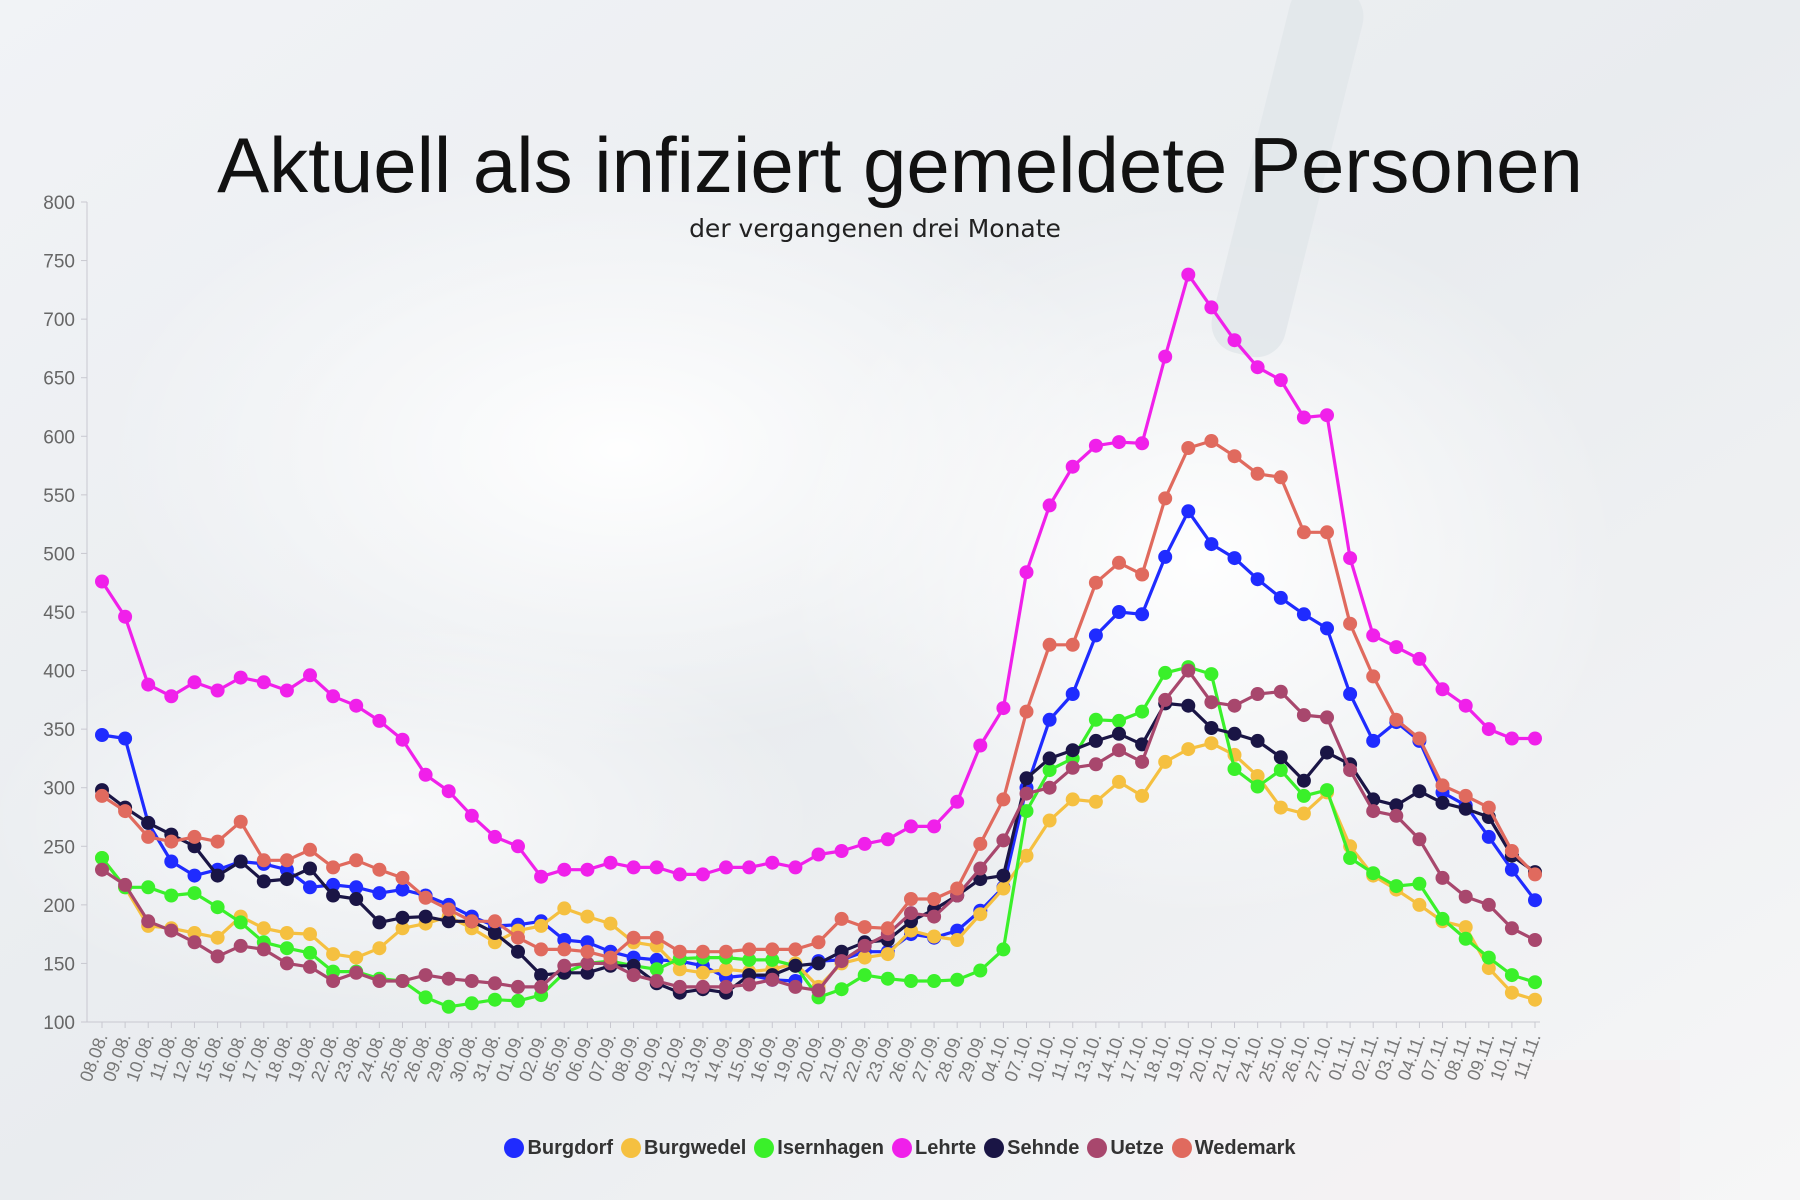 Image resolution: width=1800 pixels, height=1200 pixels. What do you see at coordinates (1125, 1148) in the screenshot?
I see `legend-item-uetze: Uetze` at bounding box center [1125, 1148].